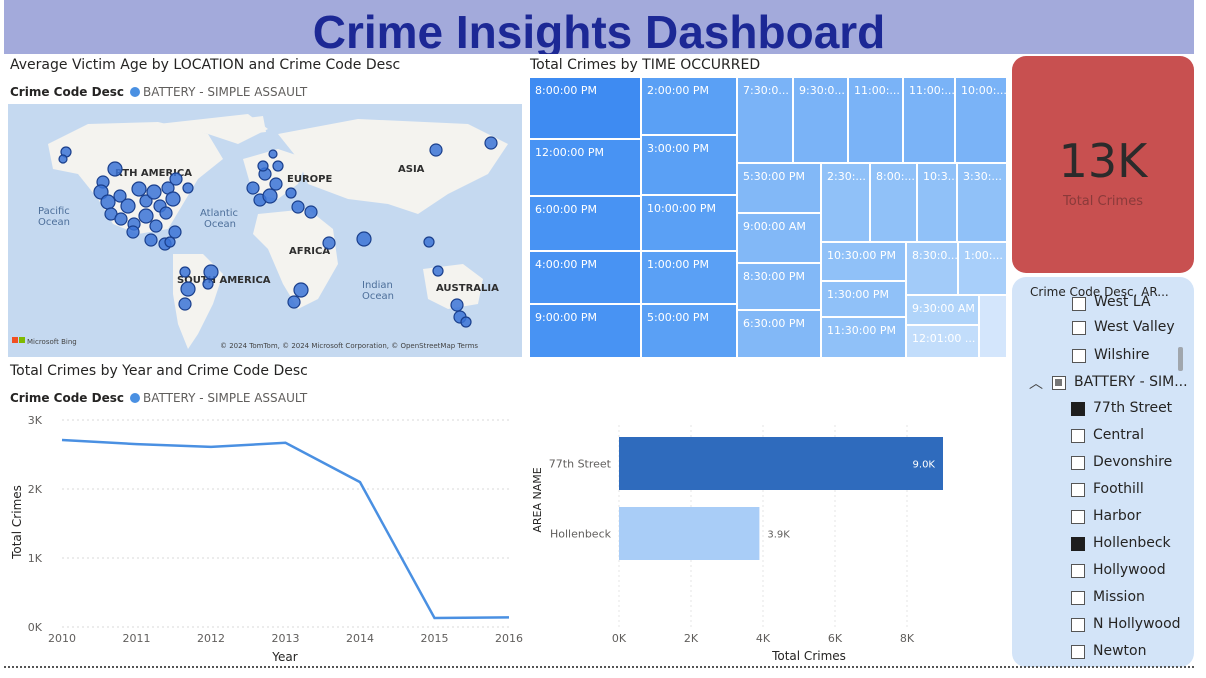 The image size is (1206, 678). I want to click on slicer-item: Newton, so click(1103, 653).